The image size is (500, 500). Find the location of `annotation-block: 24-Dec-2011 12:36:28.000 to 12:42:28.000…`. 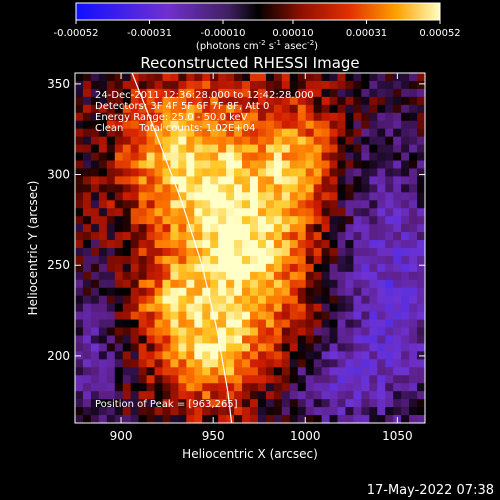

annotation-block: 24-Dec-2011 12:36:28.000 to 12:42:28.000… is located at coordinates (204, 112).